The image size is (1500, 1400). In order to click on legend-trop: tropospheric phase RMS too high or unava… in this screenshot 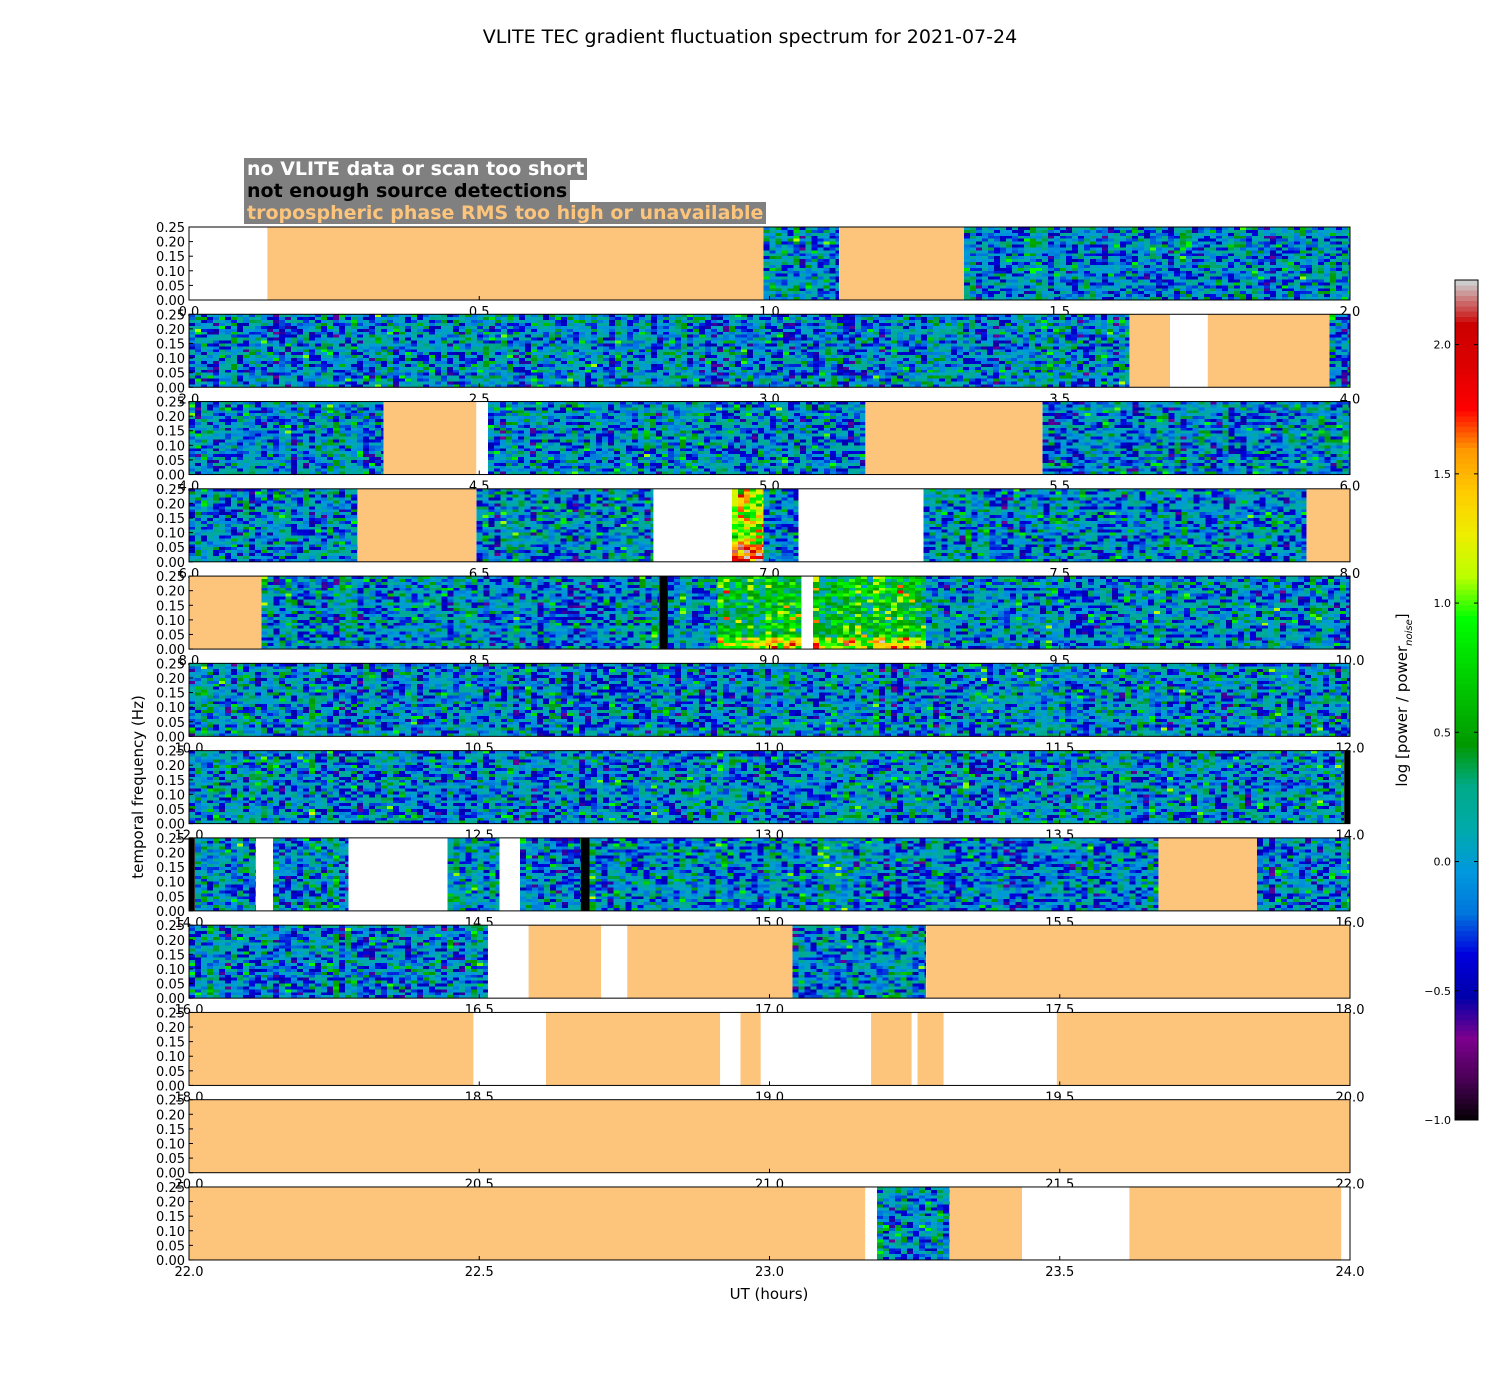, I will do `click(505, 213)`.